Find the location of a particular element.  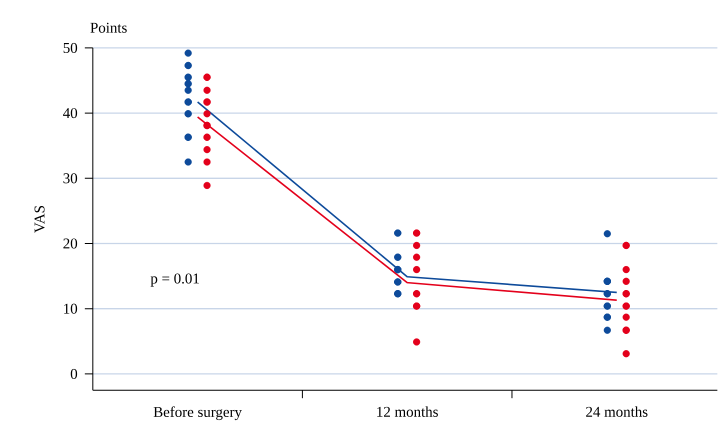

annotation: p = 0.01 is located at coordinates (174, 279).